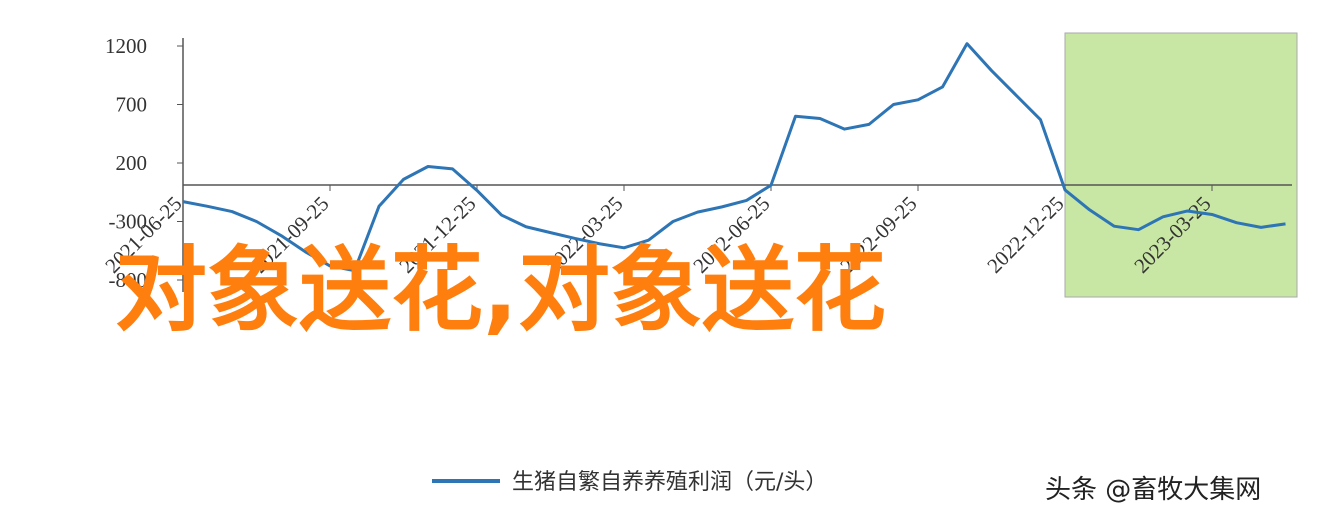  Describe the element at coordinates (132, 163) in the screenshot. I see `y-tick-label: 200` at that location.